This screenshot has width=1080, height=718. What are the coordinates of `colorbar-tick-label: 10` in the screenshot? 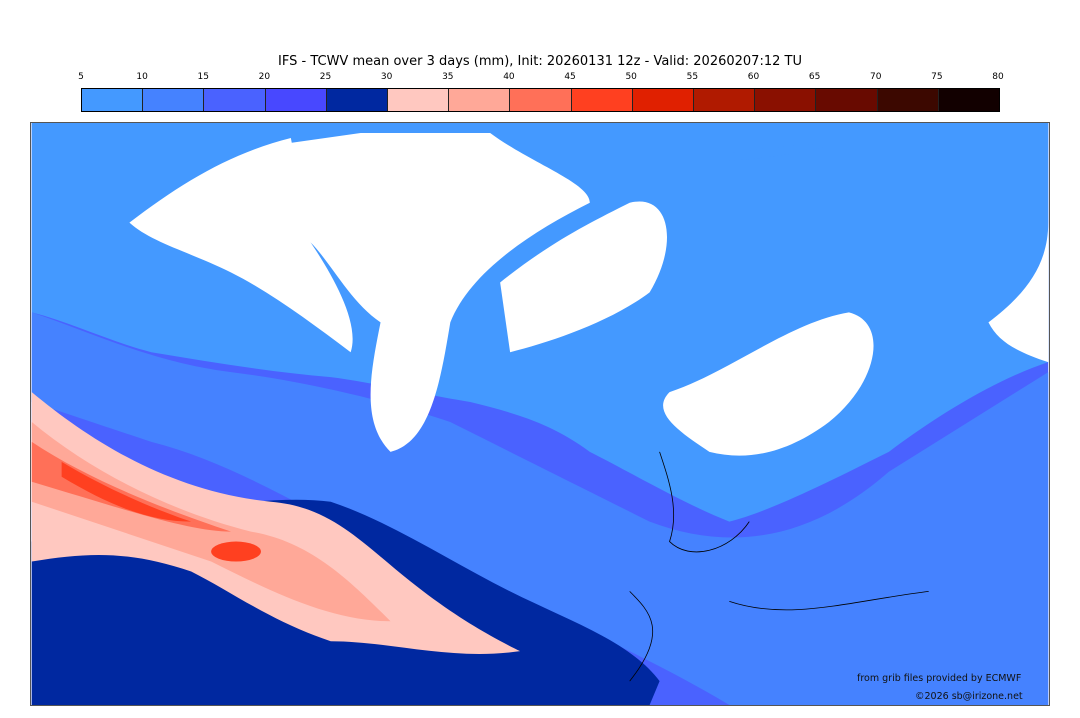 It's located at (142, 77).